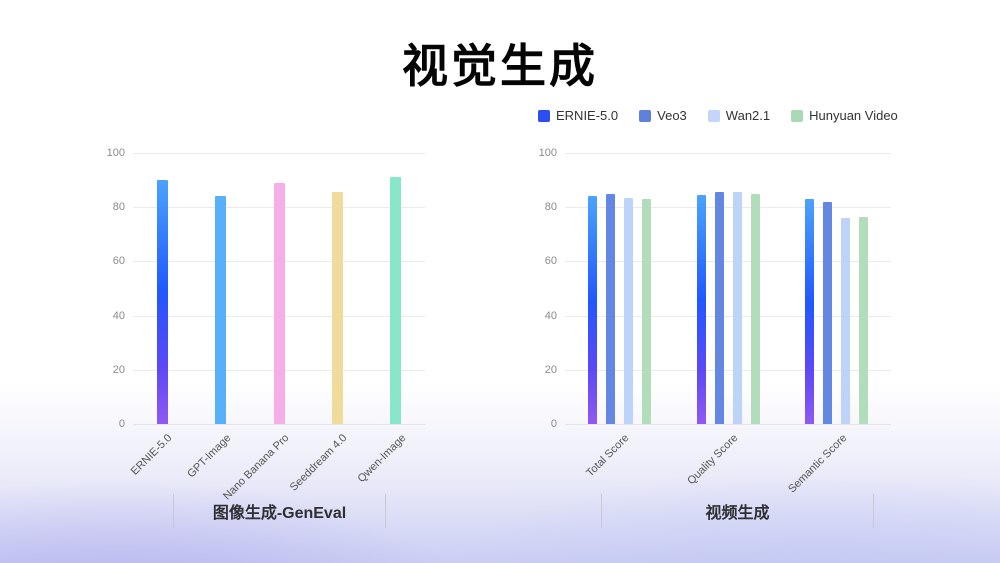 Image resolution: width=1000 pixels, height=563 pixels. I want to click on legend-label: Wan2.1, so click(748, 115).